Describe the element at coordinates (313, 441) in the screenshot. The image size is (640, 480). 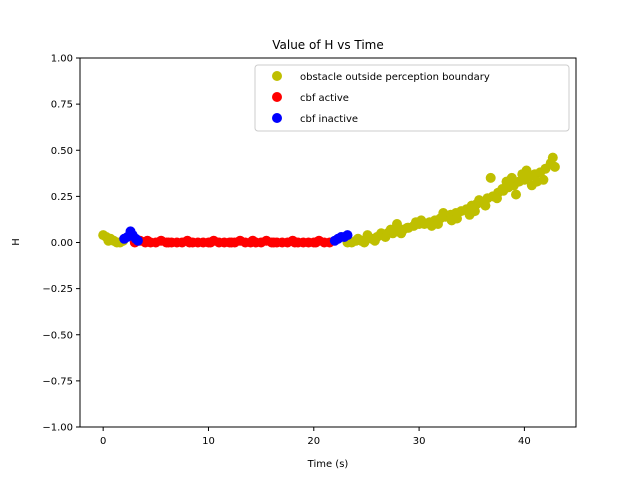
I see `x-tick-label: 20` at that location.